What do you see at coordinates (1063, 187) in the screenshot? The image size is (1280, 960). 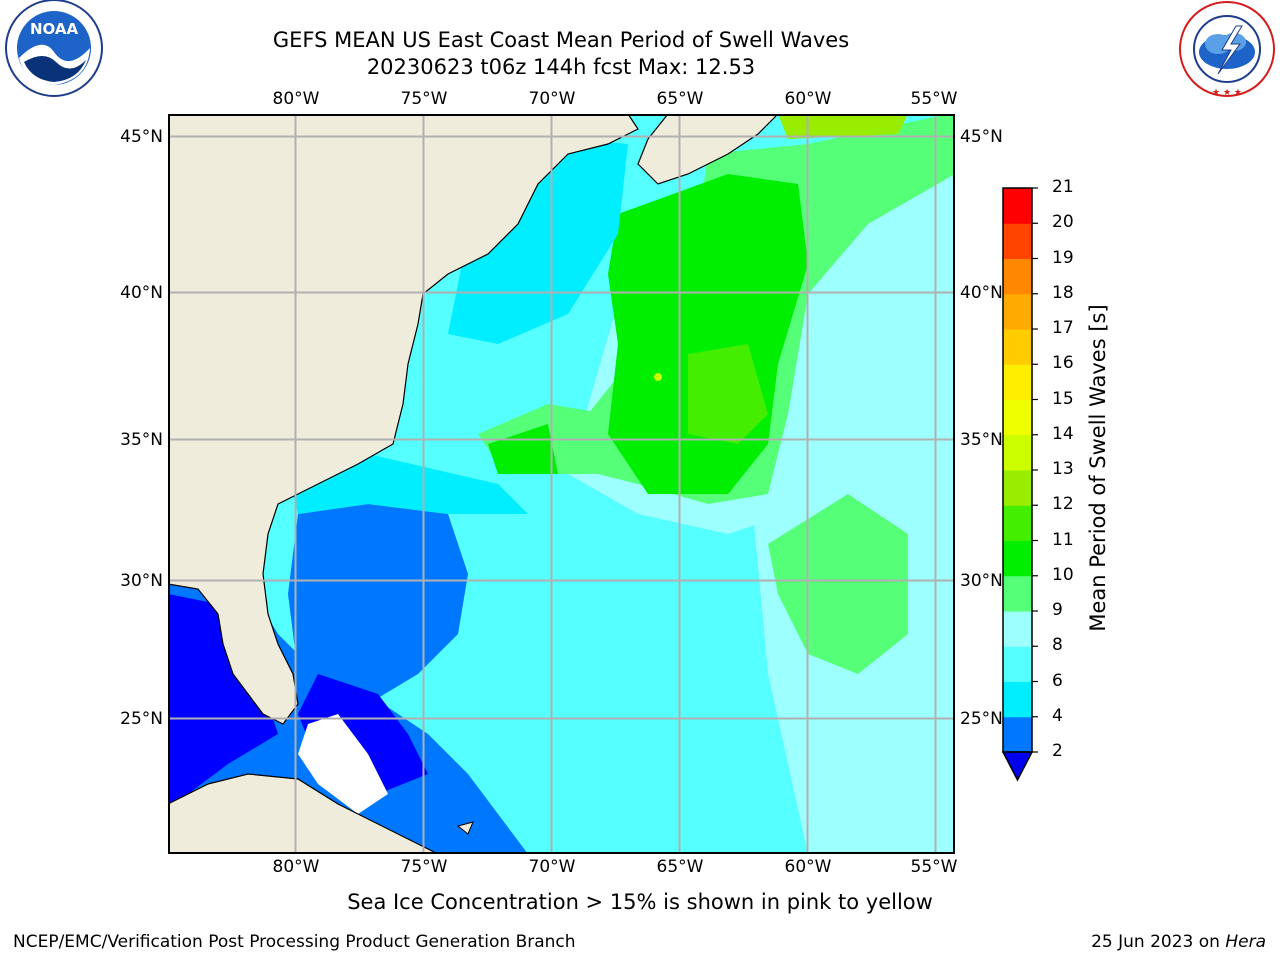 I see `colorbar-tick-label: 21` at bounding box center [1063, 187].